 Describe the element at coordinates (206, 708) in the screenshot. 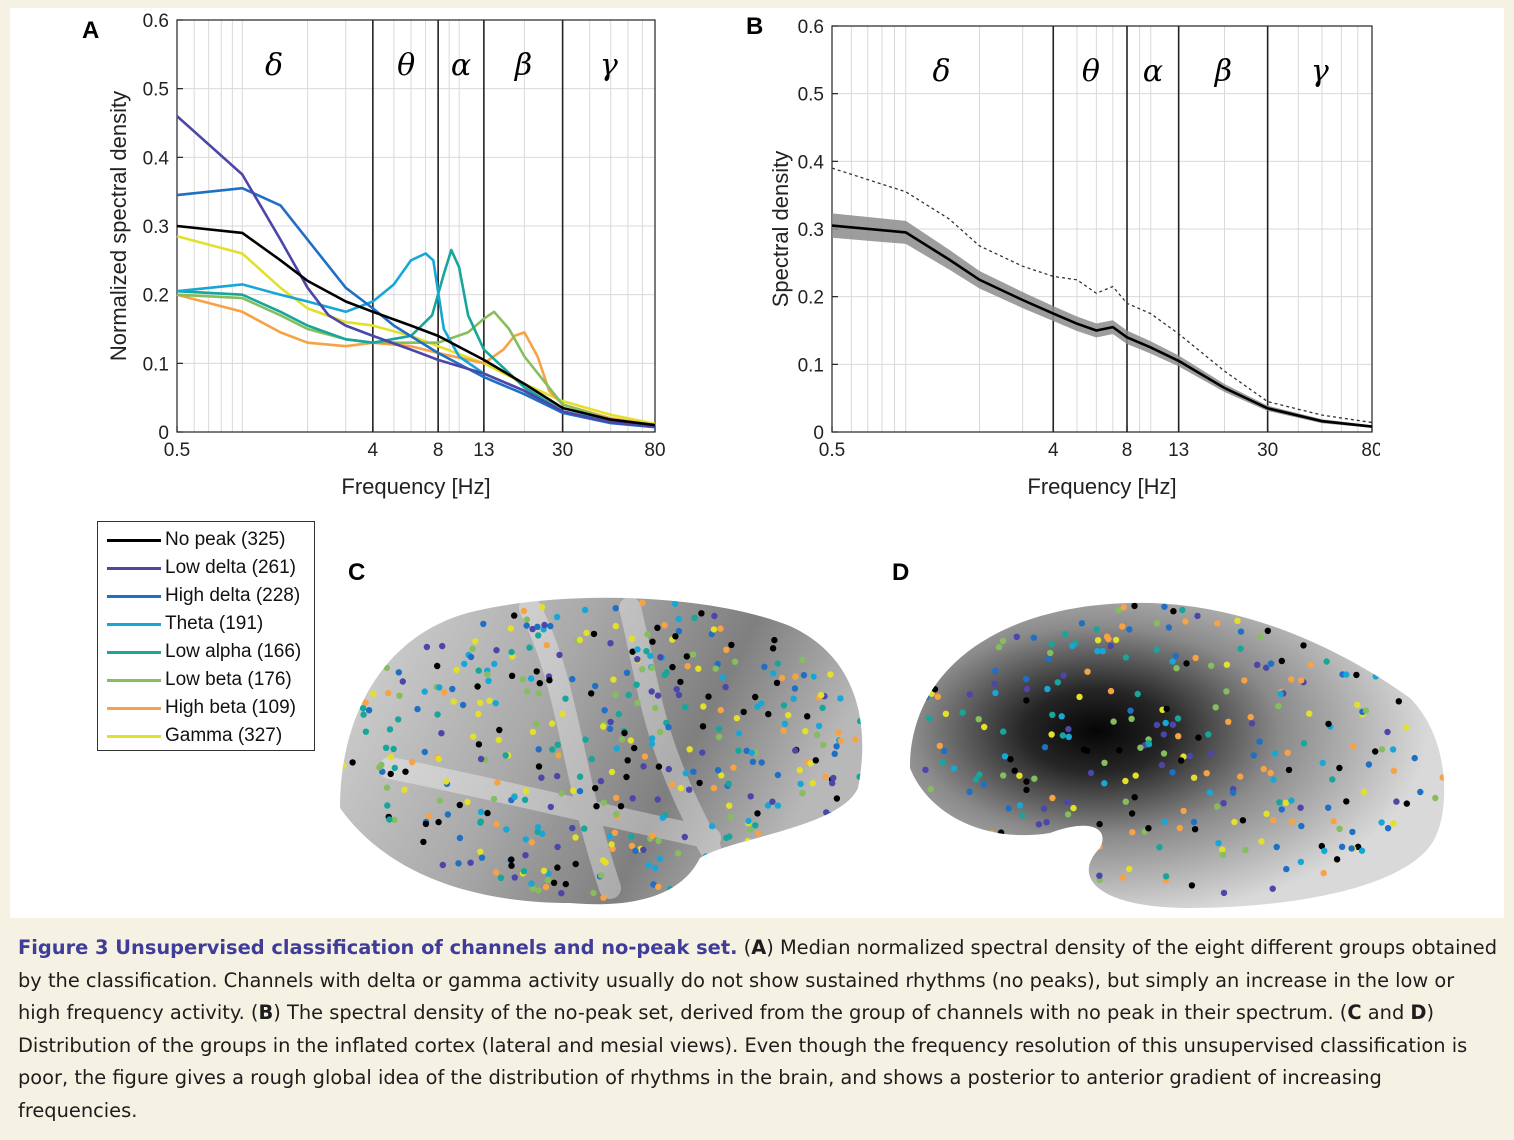

I see `legend-entry: High beta (109)` at that location.